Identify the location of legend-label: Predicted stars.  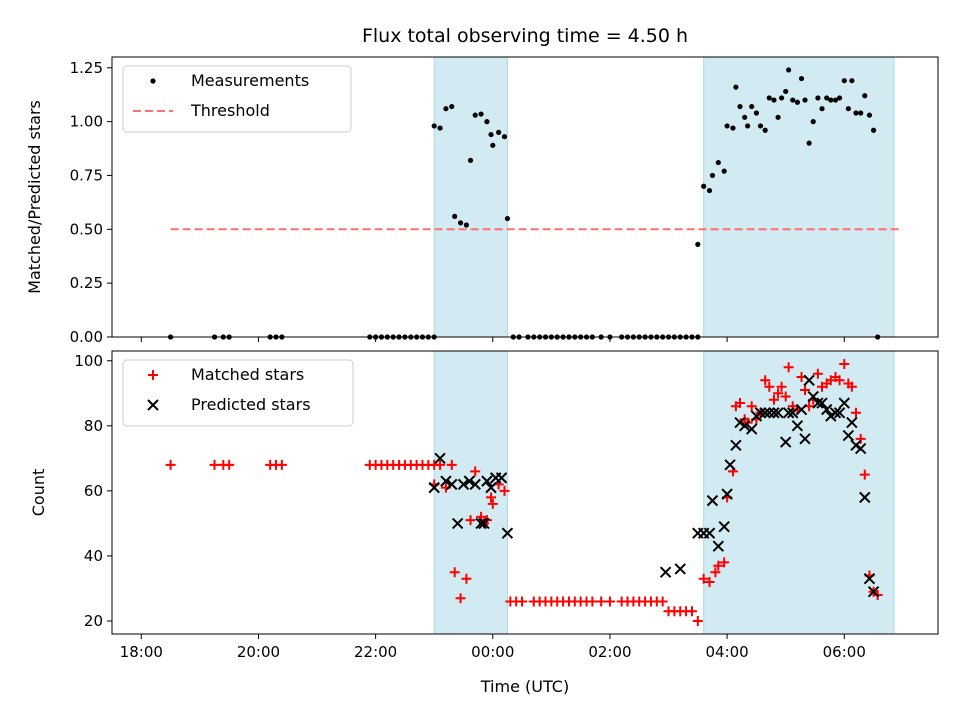
(251, 404).